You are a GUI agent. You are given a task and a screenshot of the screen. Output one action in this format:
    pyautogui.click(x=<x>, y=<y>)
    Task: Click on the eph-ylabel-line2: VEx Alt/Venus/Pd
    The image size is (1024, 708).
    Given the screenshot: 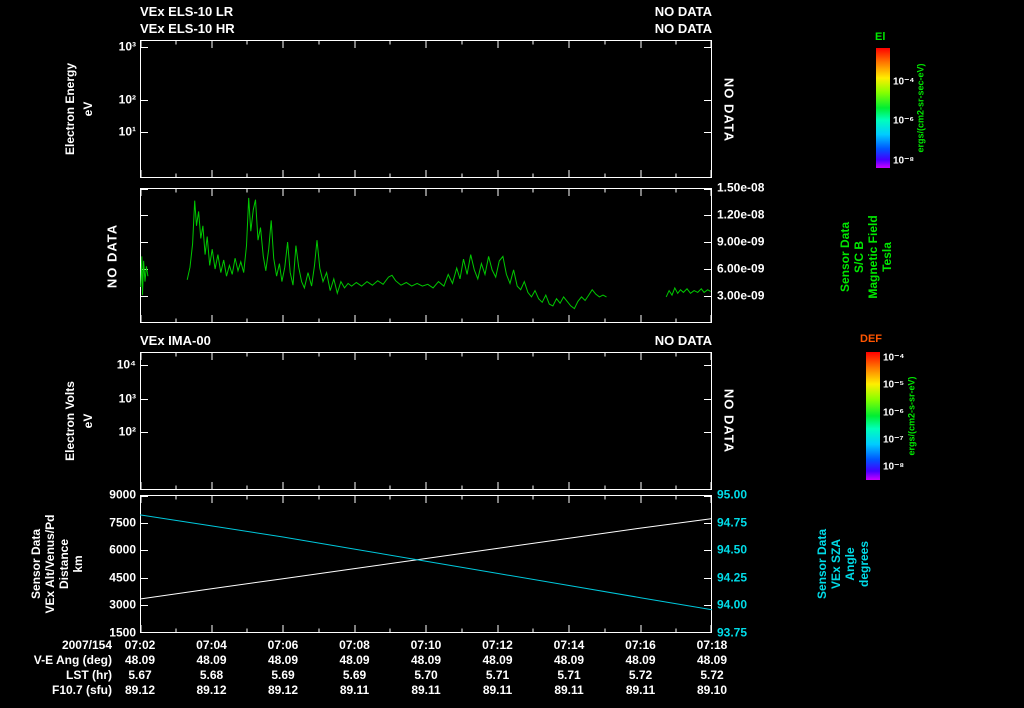 What is the action you would take?
    pyautogui.click(x=50, y=564)
    